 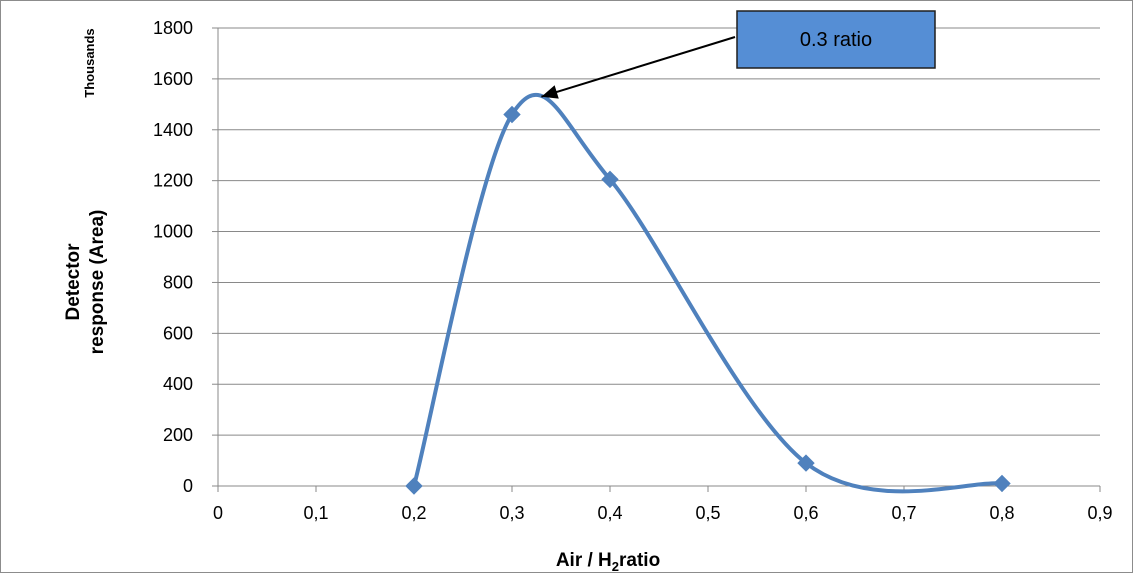 What do you see at coordinates (178, 282) in the screenshot?
I see `y-tick-label: 800` at bounding box center [178, 282].